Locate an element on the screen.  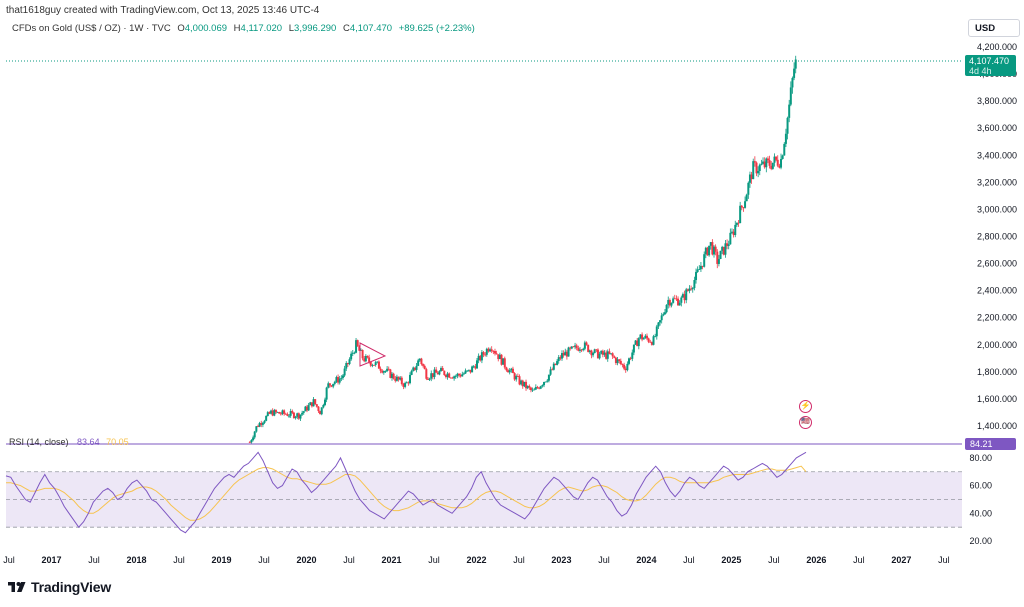
lightning-icon: ⚡ is located at coordinates (805, 406).